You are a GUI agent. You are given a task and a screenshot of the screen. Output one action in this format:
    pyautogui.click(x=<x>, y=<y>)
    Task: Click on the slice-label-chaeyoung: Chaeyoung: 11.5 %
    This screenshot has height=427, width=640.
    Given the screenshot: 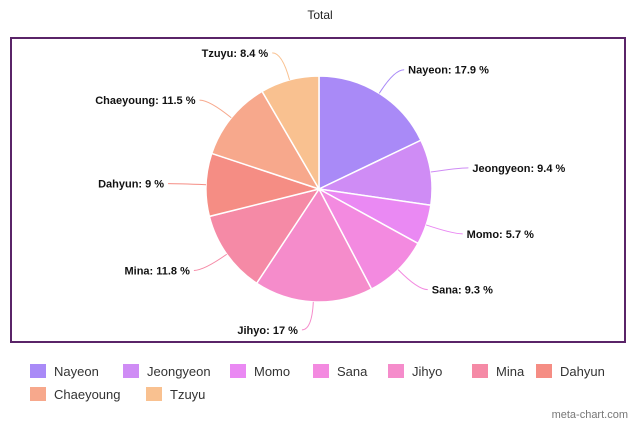 What is the action you would take?
    pyautogui.click(x=145, y=101)
    